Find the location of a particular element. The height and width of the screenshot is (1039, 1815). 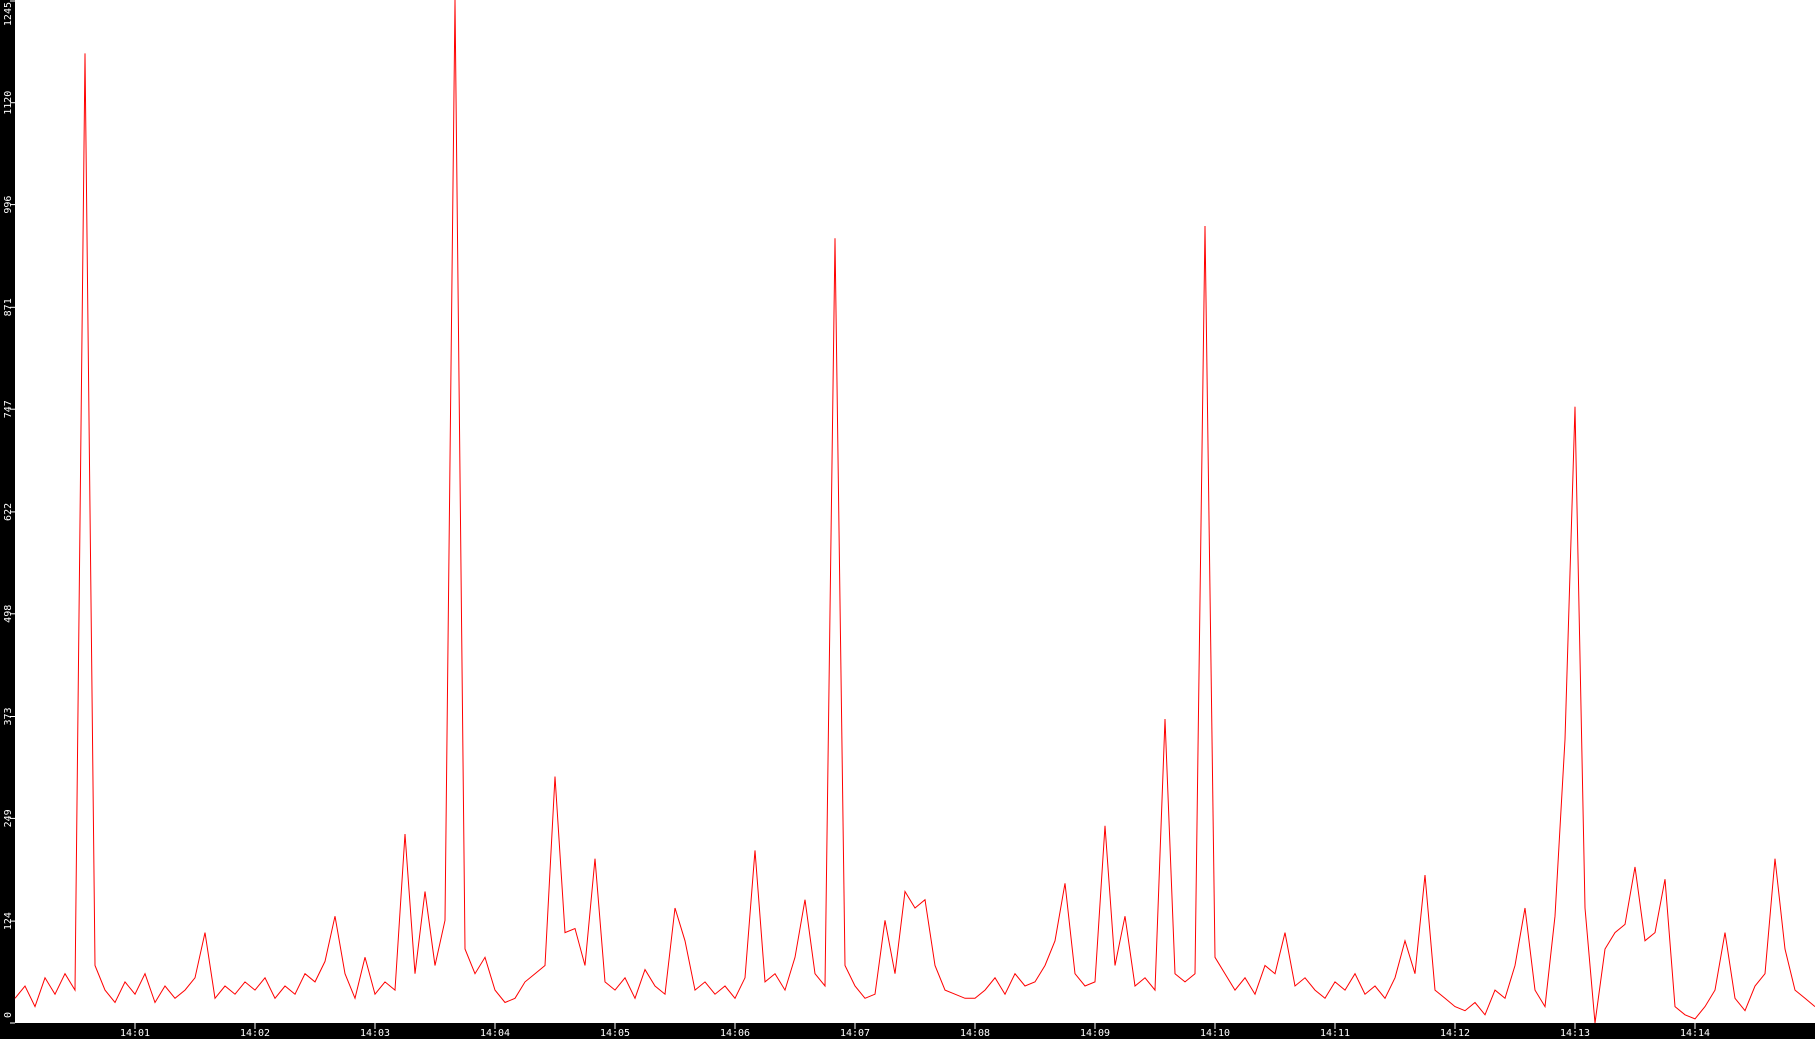

x-tick-label: 14:02 is located at coordinates (255, 1033).